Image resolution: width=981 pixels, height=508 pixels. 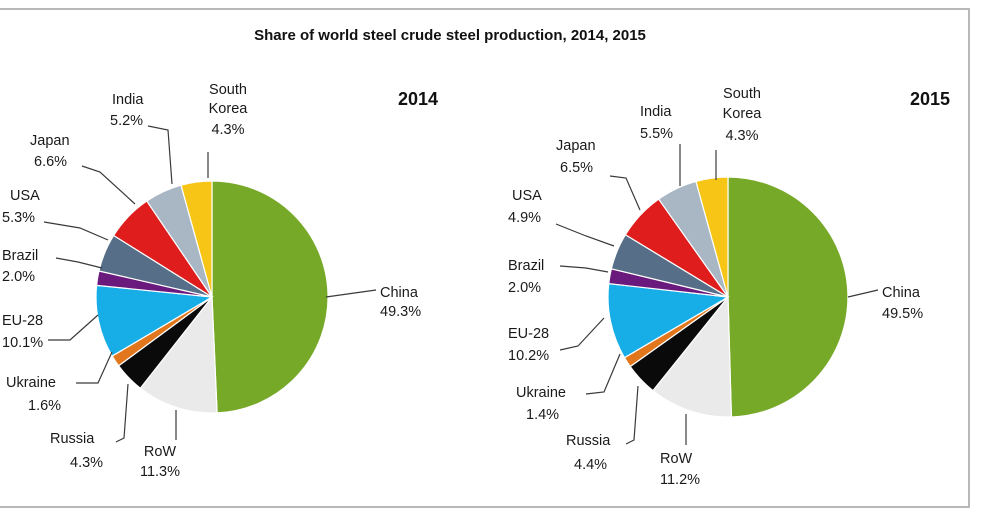 I want to click on slice-value-eu-28: 10.1%, so click(x=22, y=343).